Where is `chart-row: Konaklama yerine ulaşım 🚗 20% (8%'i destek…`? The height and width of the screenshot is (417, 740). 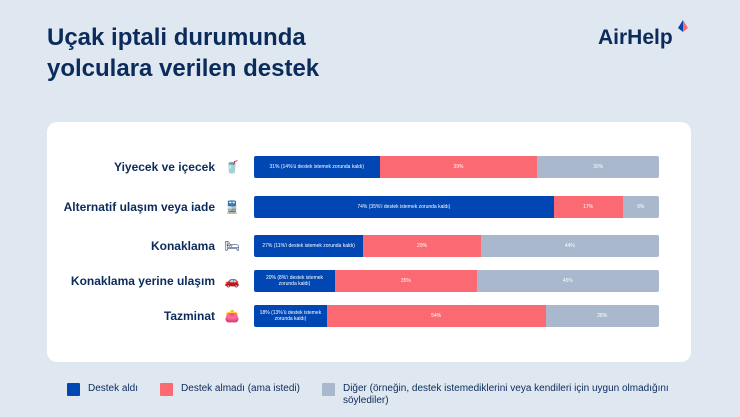
chart-row: Konaklama yerine ulaşım 🚗 20% (8%'i destek… is located at coordinates (369, 281).